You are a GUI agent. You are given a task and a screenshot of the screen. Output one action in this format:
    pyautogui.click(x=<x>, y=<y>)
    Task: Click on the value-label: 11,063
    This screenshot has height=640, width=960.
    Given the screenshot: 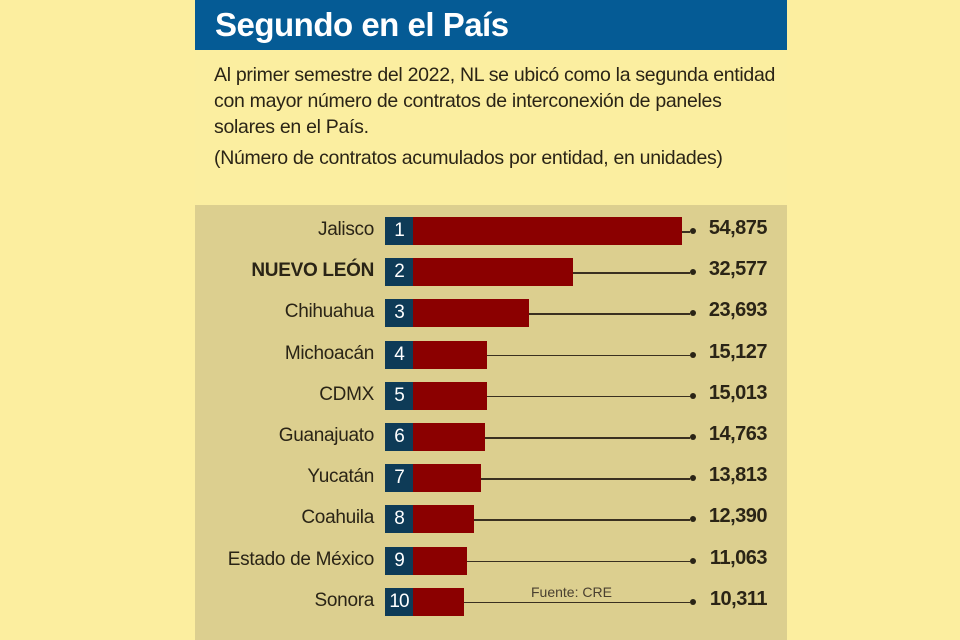 What is the action you would take?
    pyautogui.click(x=738, y=557)
    